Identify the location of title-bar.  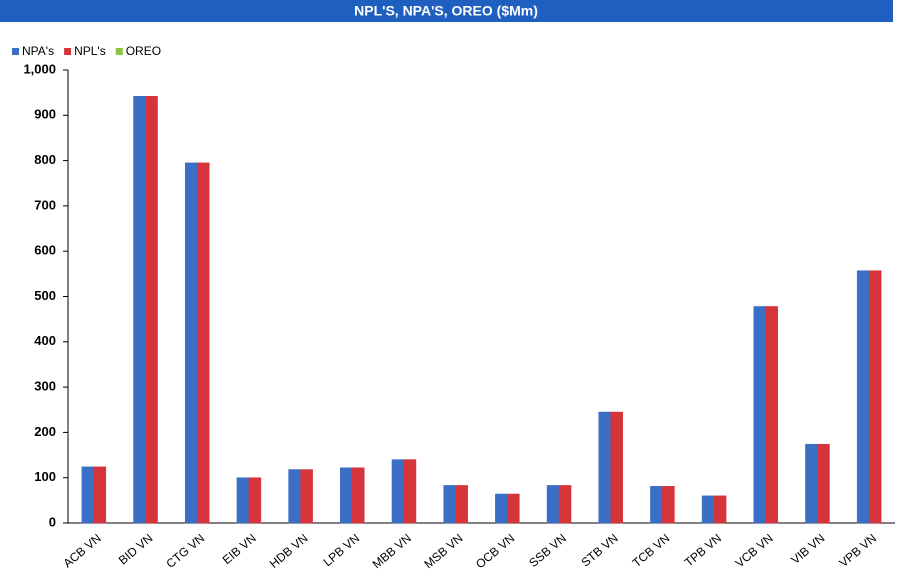
(446, 11).